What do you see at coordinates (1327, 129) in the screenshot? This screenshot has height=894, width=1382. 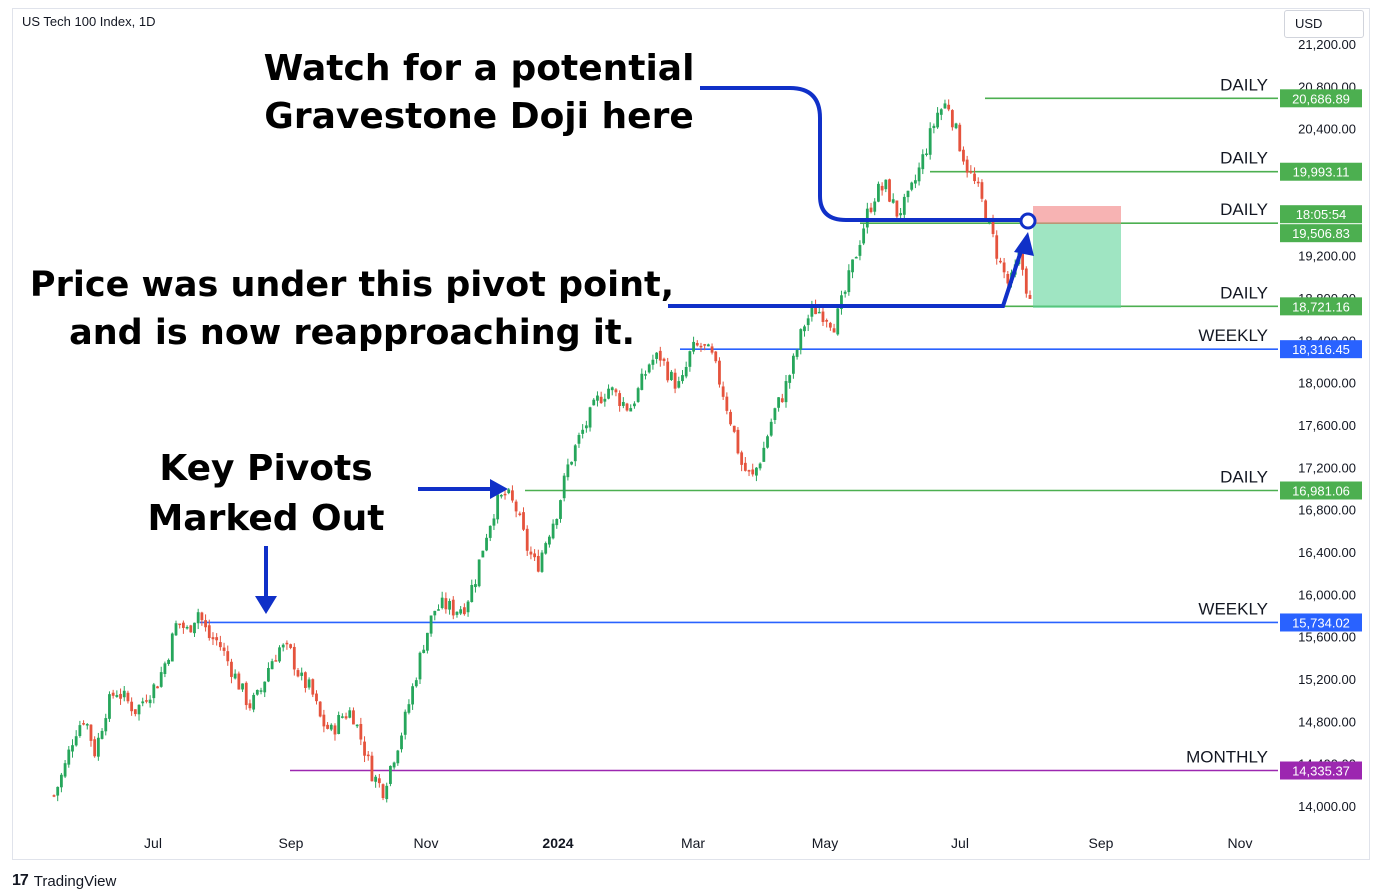 I see `y-tick-label: 20,400.00` at bounding box center [1327, 129].